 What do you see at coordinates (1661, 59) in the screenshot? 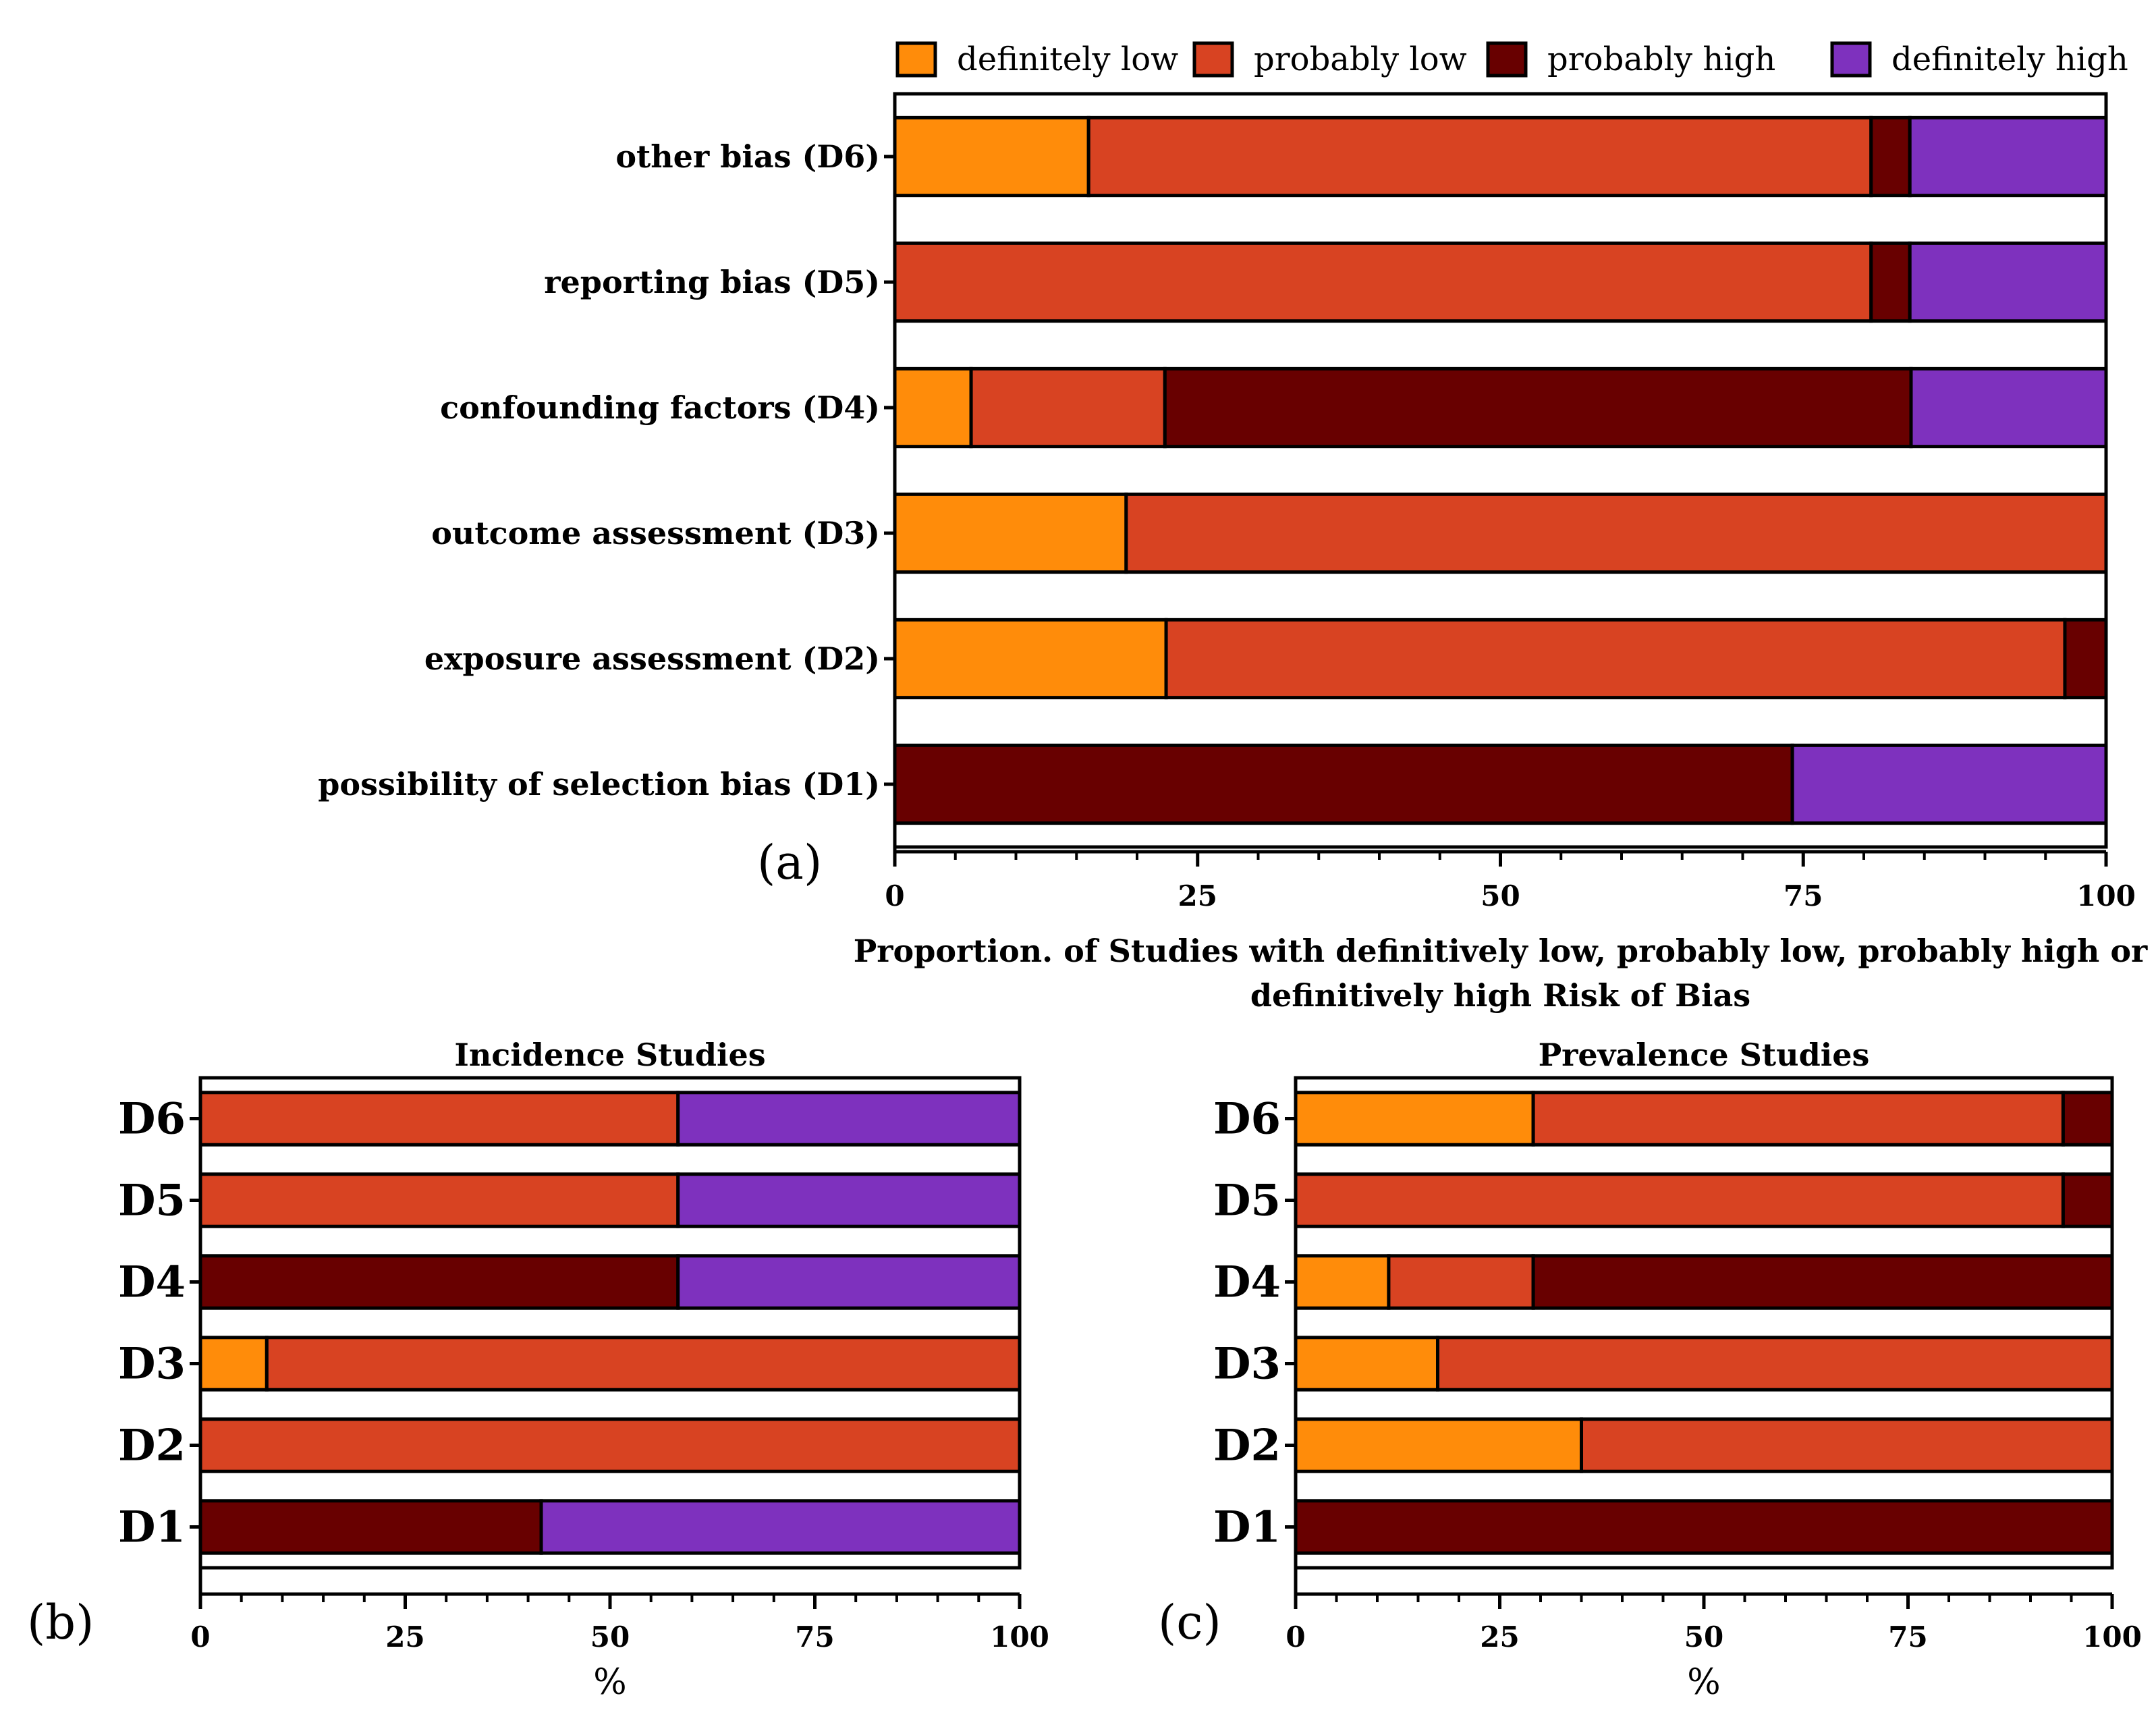
I see `legend-label-probably-high: probably high` at bounding box center [1661, 59].